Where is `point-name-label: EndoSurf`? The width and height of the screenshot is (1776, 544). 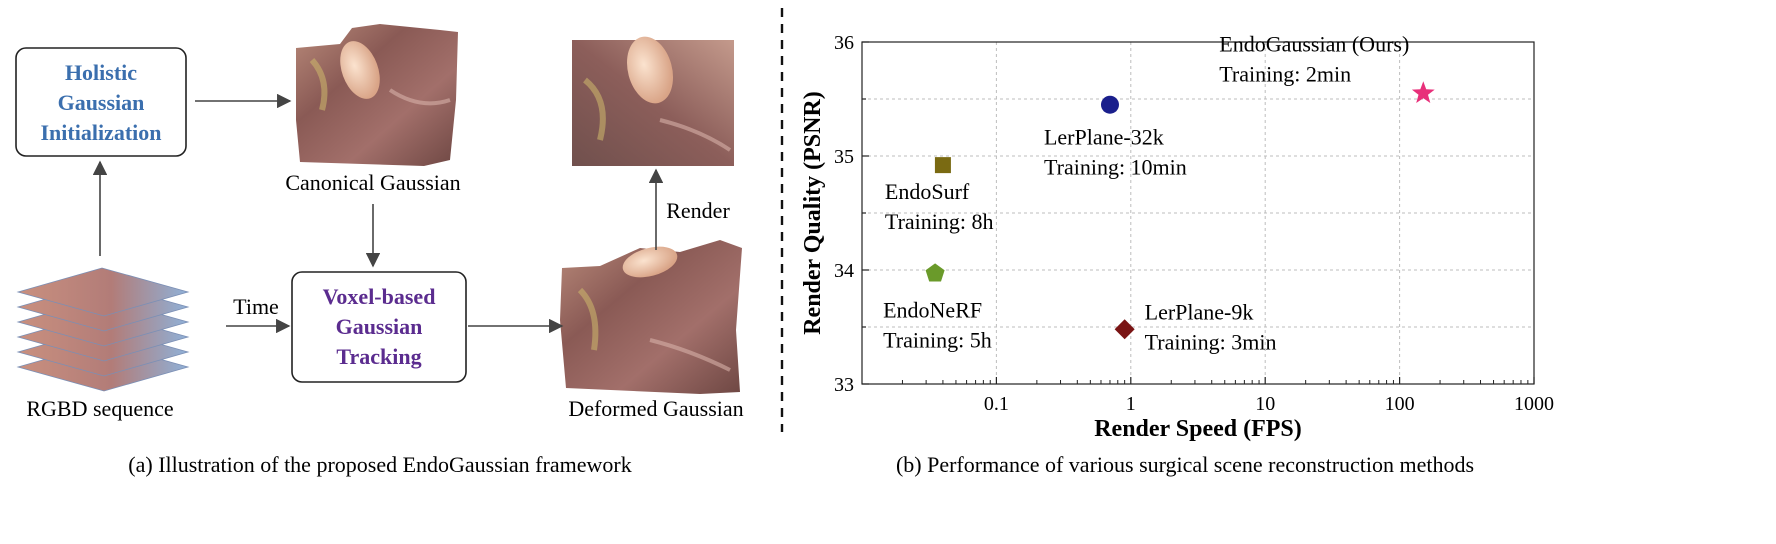 point-name-label: EndoSurf is located at coordinates (927, 191).